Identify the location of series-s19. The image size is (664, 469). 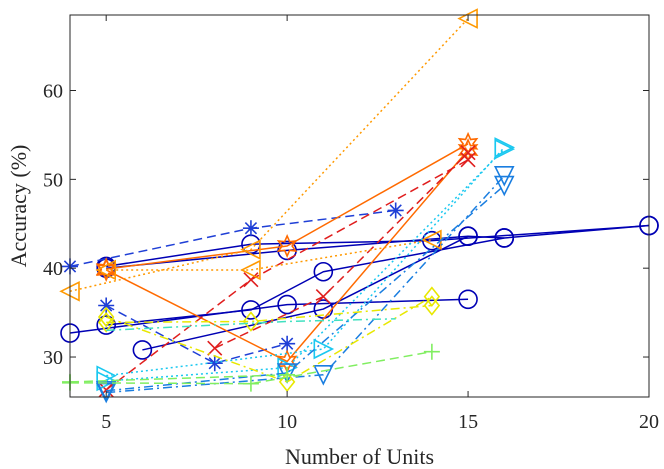
(269, 314).